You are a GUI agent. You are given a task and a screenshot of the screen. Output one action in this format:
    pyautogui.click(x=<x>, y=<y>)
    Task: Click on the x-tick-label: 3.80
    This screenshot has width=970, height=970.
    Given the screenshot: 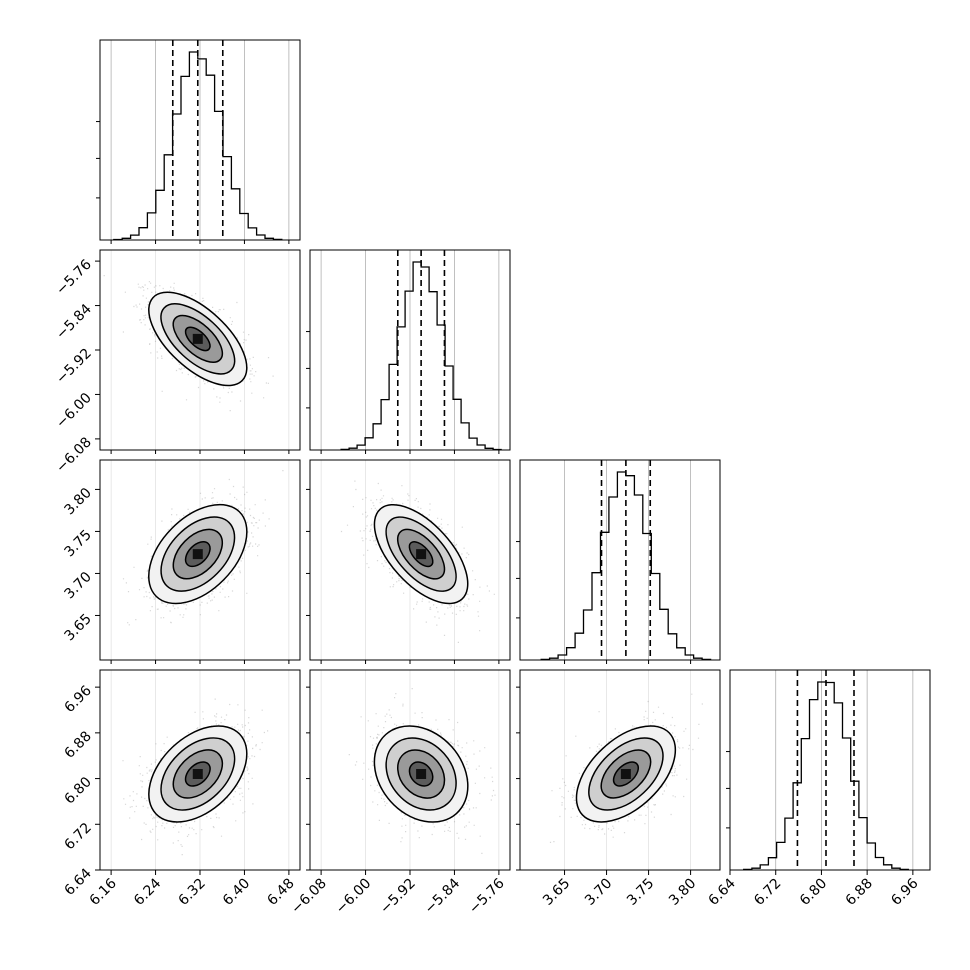 What is the action you would take?
    pyautogui.click(x=682, y=892)
    